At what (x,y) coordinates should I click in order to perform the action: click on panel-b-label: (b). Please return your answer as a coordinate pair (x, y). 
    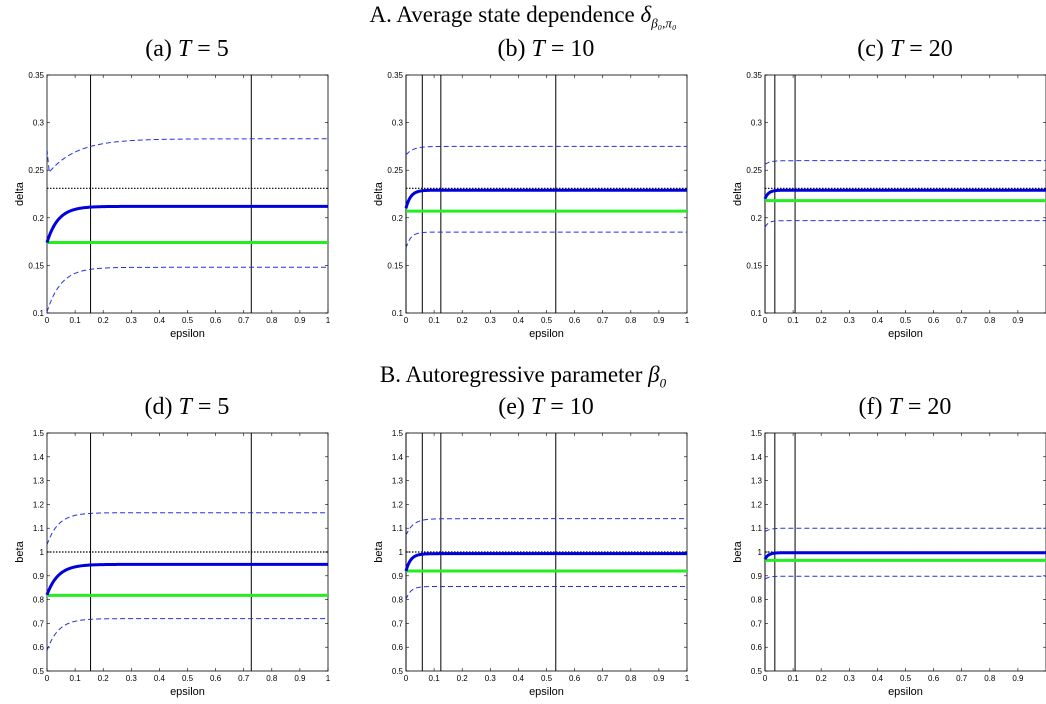
    Looking at the image, I should click on (514, 49).